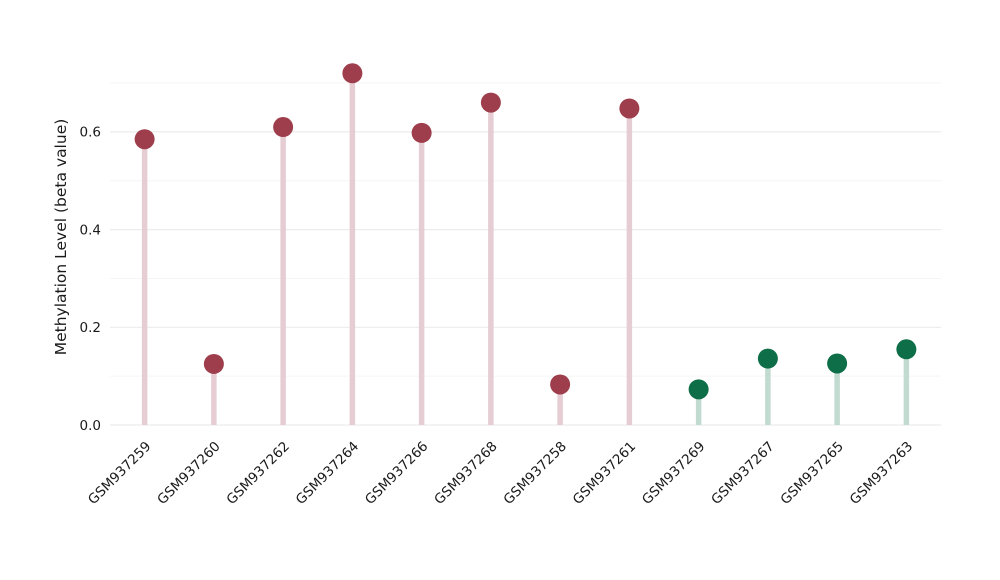 The width and height of the screenshot is (1000, 580). I want to click on x-tick-label: GSM937258, so click(535, 473).